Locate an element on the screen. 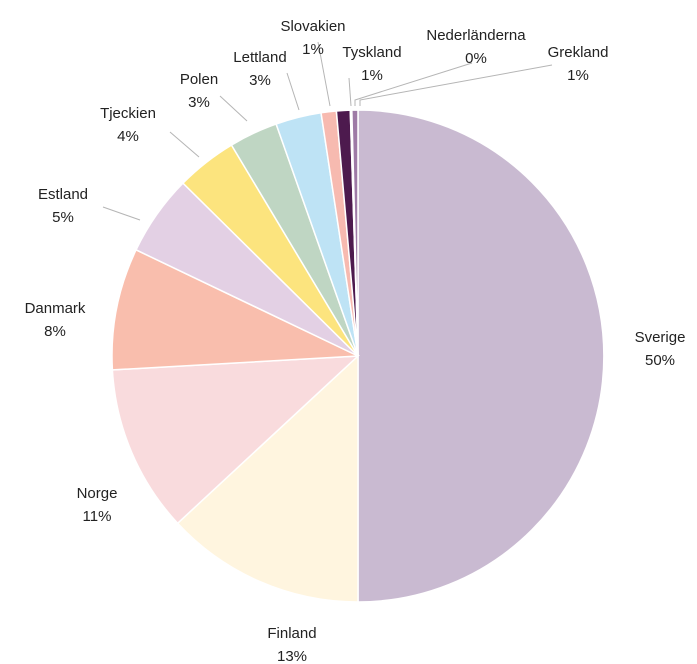  slice-name-nederländerna: Nederländerna is located at coordinates (476, 35).